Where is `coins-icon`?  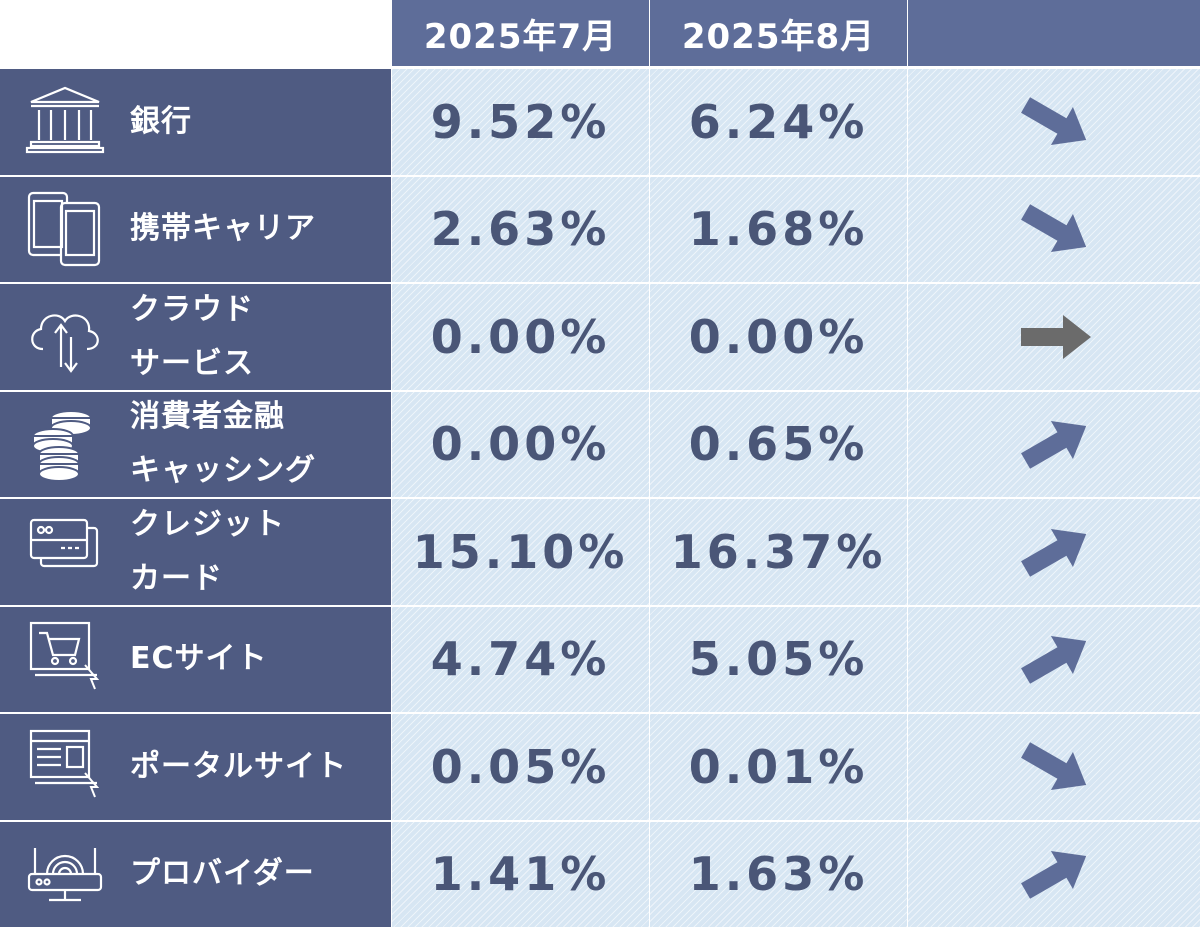
coins-icon is located at coordinates (62, 446).